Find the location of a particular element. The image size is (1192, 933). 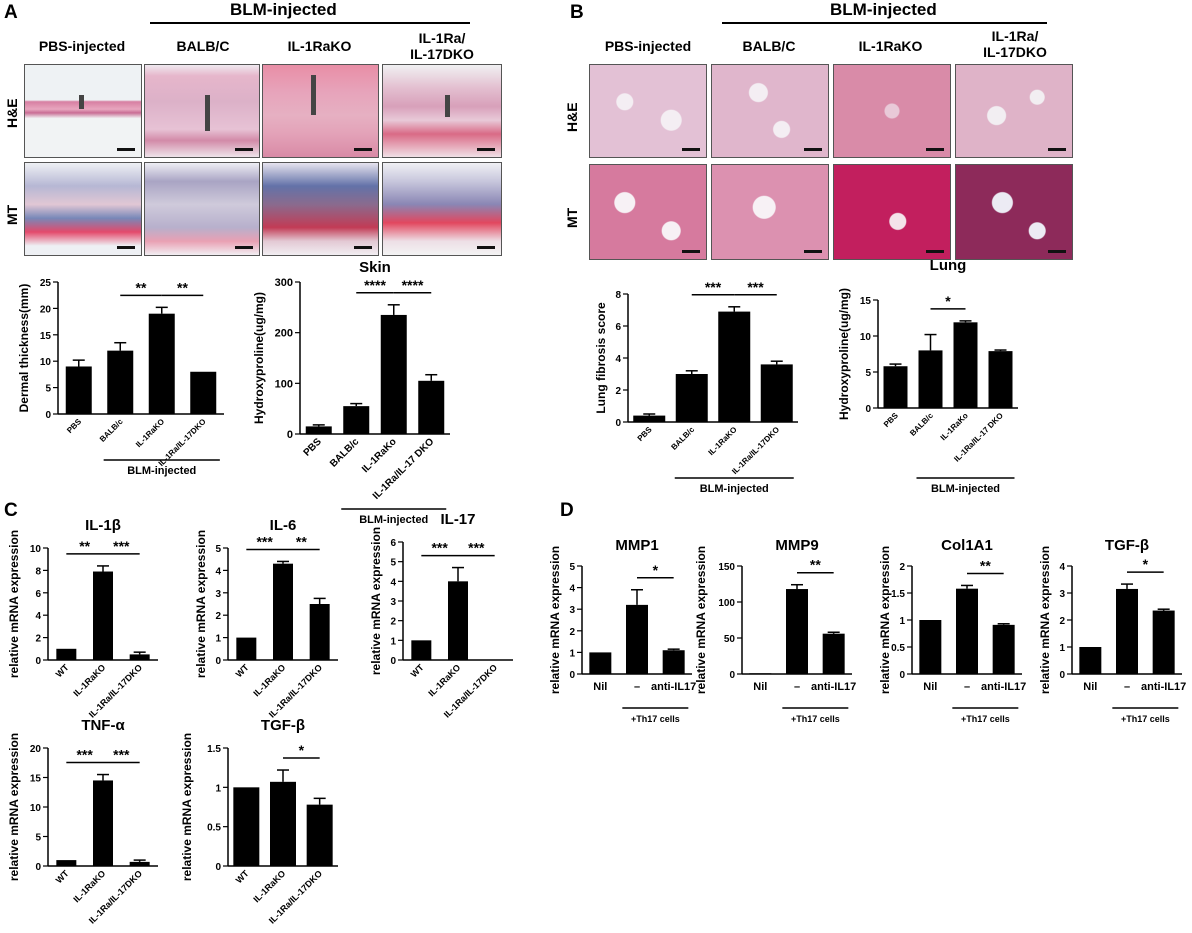

chart-title: MMP9 is located at coordinates (796, 545).